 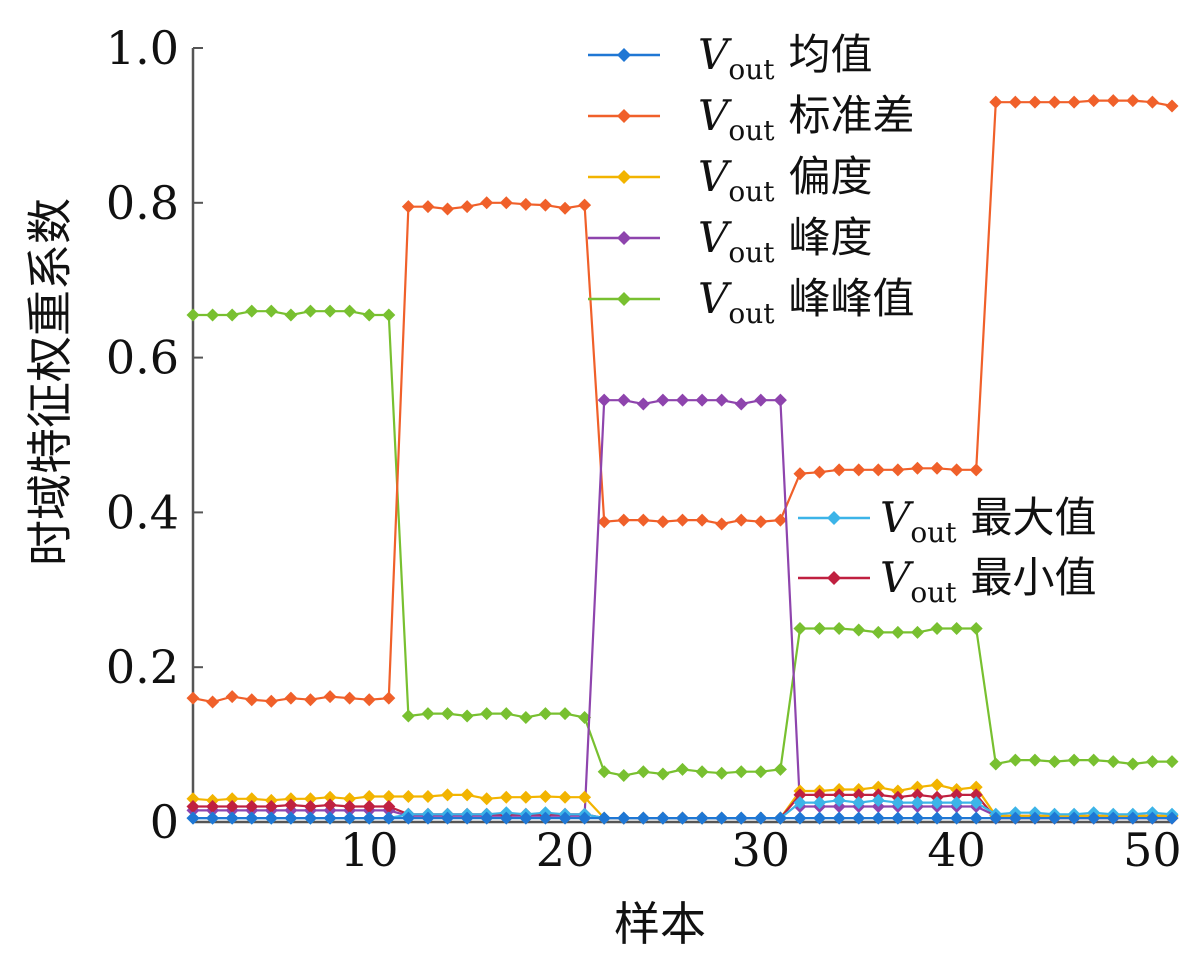 What do you see at coordinates (785, 180) in the screenshot?
I see `legend-label: Vout 偏度` at bounding box center [785, 180].